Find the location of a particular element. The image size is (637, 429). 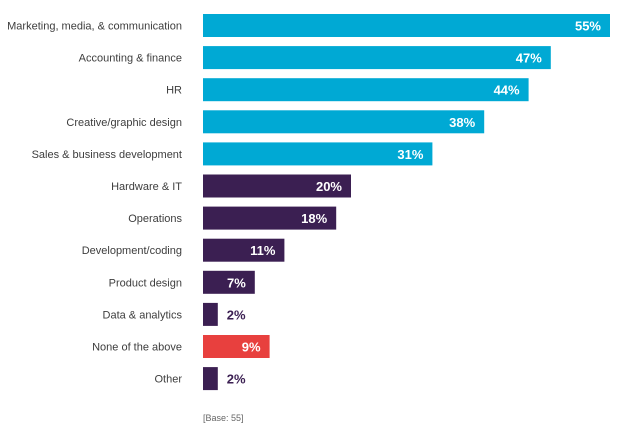

category-label-hardware-it: Hardware & IT is located at coordinates (146, 187).